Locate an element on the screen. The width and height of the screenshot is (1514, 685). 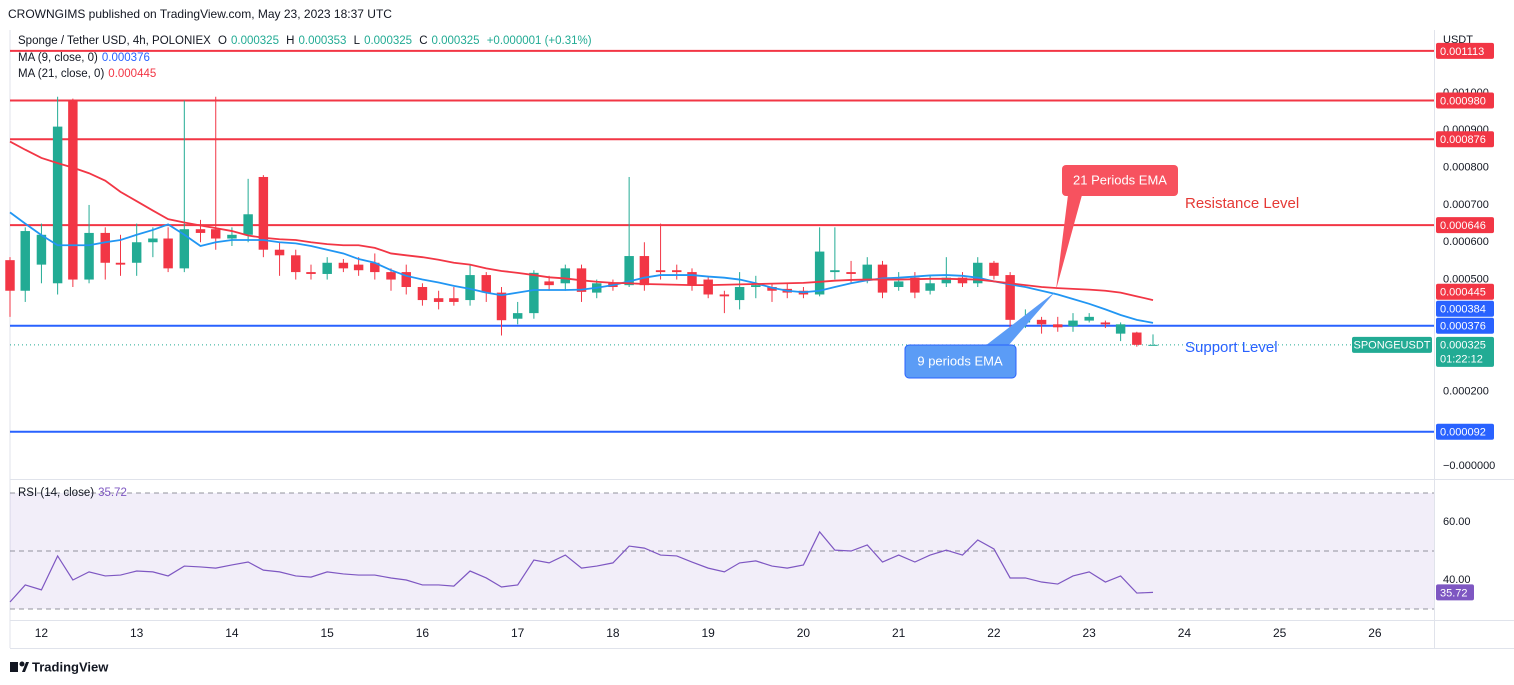
x-tick-label: 26 is located at coordinates (1375, 633).